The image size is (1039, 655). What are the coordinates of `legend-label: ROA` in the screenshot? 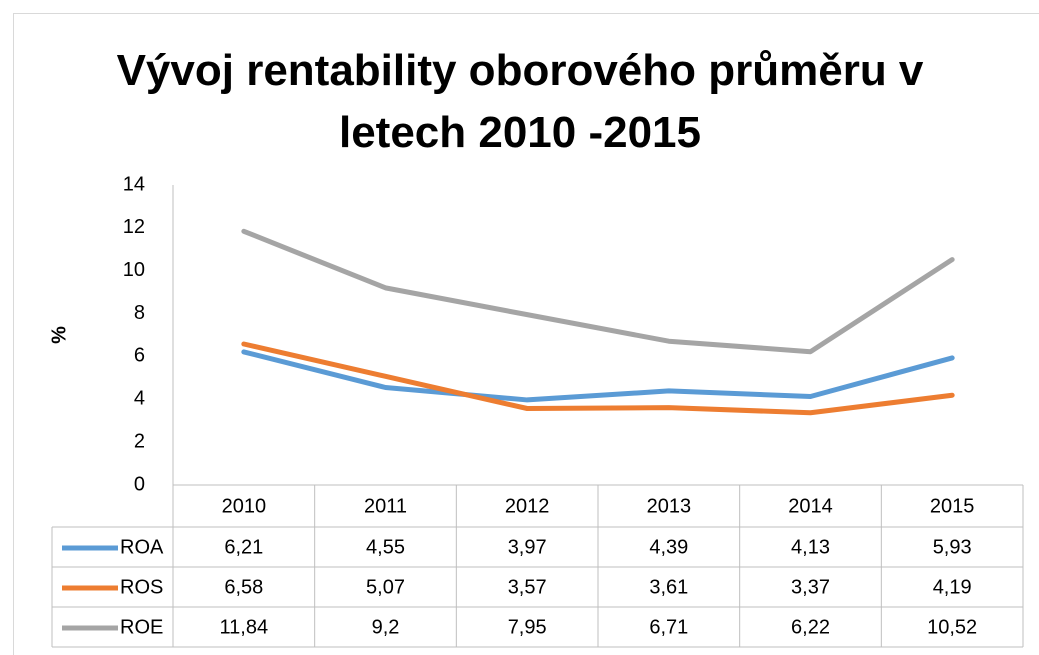 It's located at (142, 547).